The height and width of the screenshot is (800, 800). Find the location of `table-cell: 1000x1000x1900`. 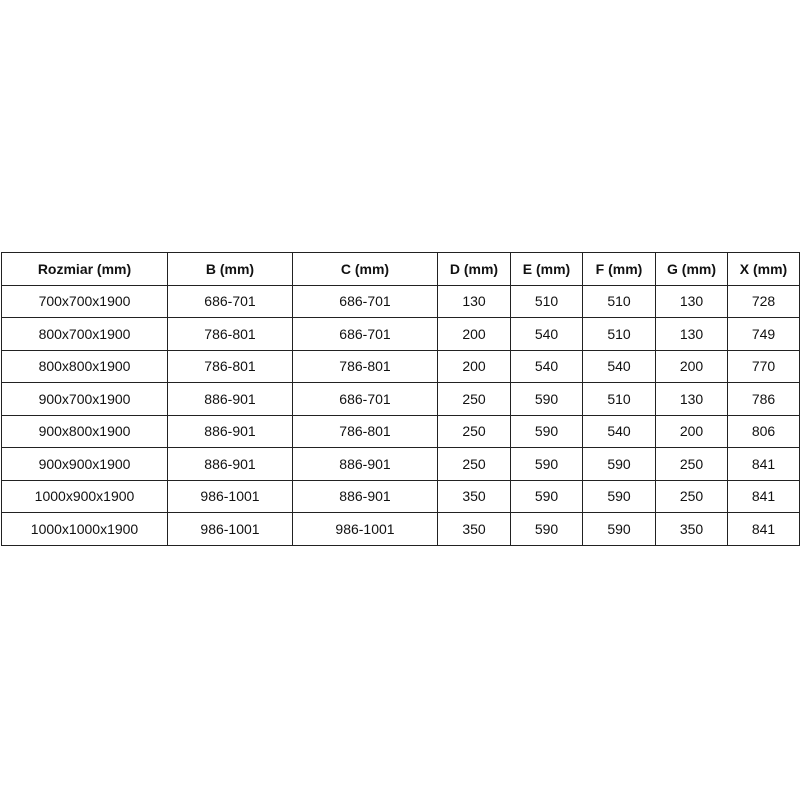

table-cell: 1000x1000x1900 is located at coordinates (84, 529).